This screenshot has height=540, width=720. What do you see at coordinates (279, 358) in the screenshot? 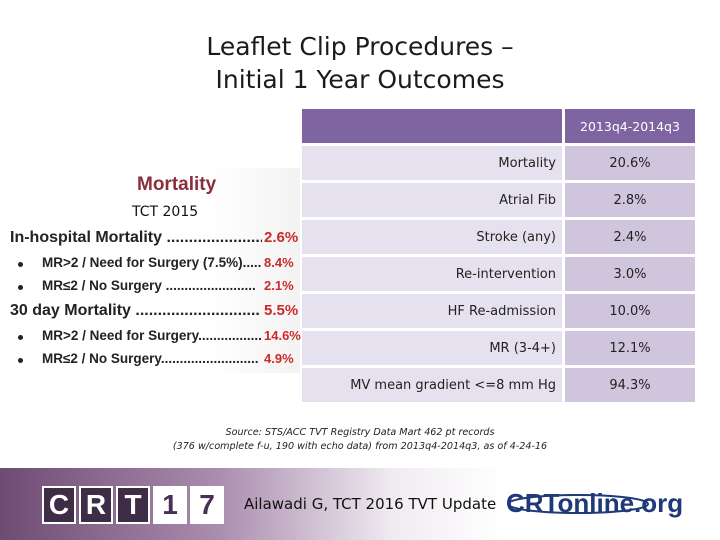
I see `mortality-row-value: 4.9%` at bounding box center [279, 358].